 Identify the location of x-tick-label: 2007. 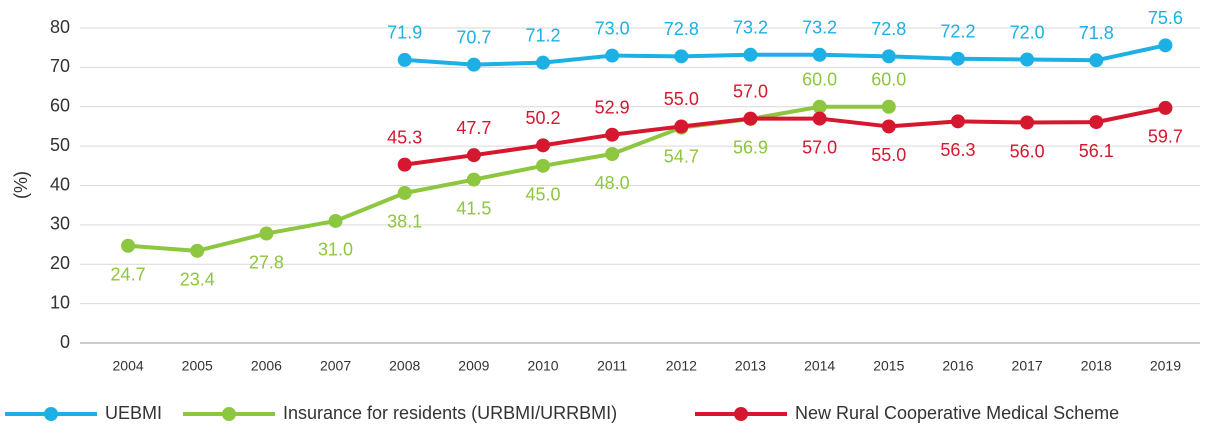
(335, 366).